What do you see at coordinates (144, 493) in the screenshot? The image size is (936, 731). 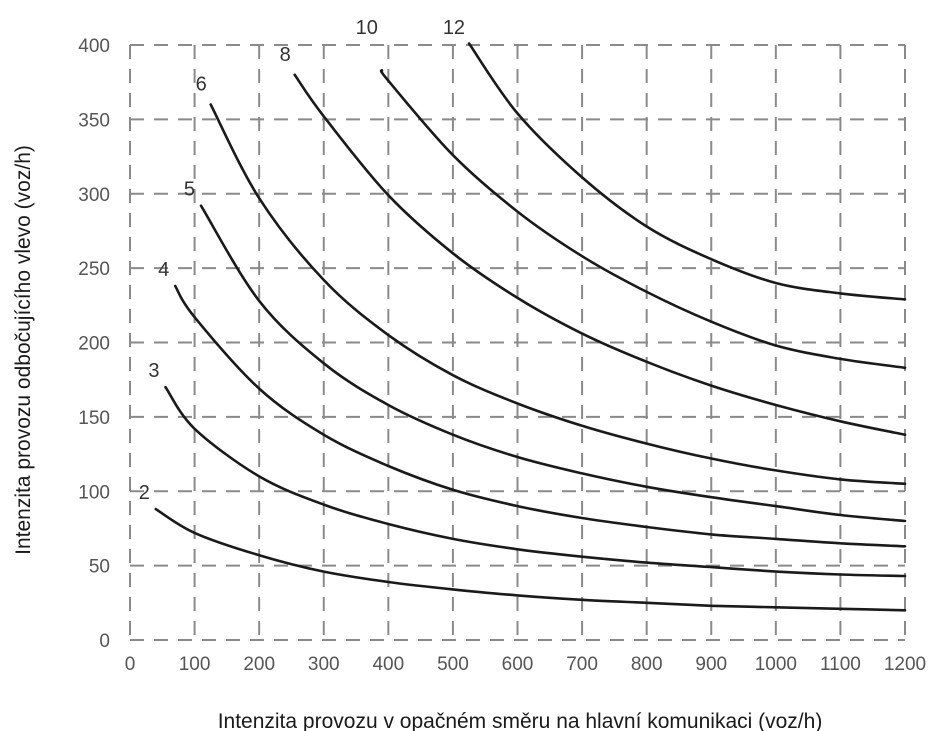 I see `series-label-2: 2` at bounding box center [144, 493].